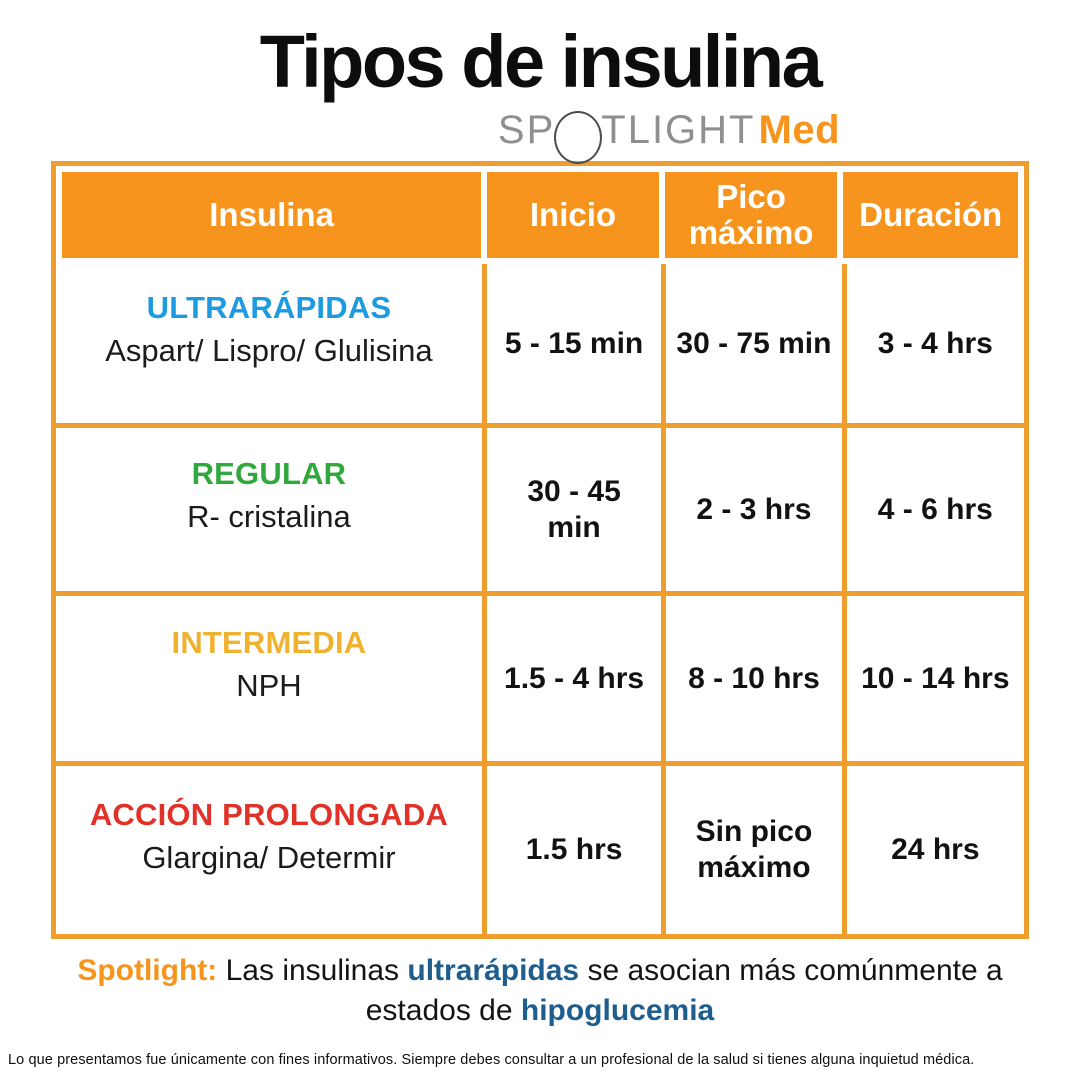 The height and width of the screenshot is (1080, 1080). I want to click on table-row-accion-prolongada-name: ACCIÓN PROLONGADA Glargina/ Determir, so click(269, 850).